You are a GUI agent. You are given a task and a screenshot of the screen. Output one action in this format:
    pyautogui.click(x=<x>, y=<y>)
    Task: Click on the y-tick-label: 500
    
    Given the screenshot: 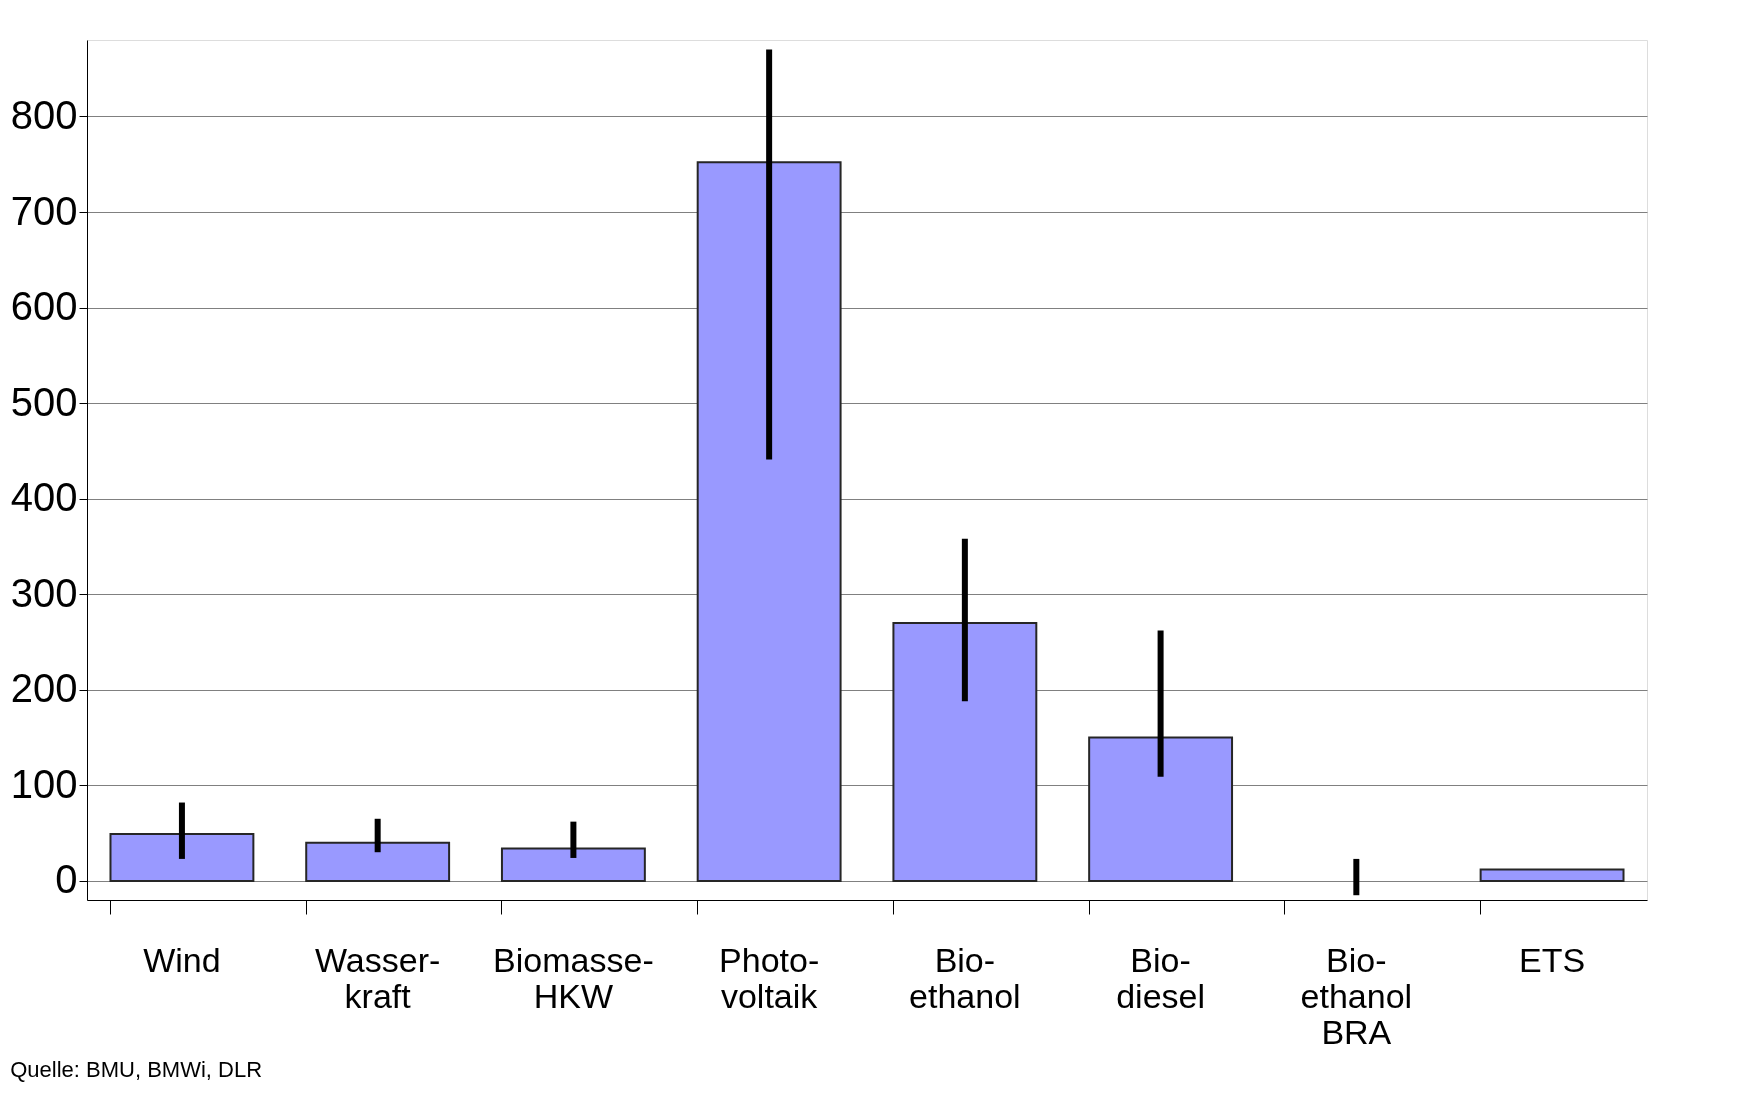 What is the action you would take?
    pyautogui.click(x=44, y=401)
    